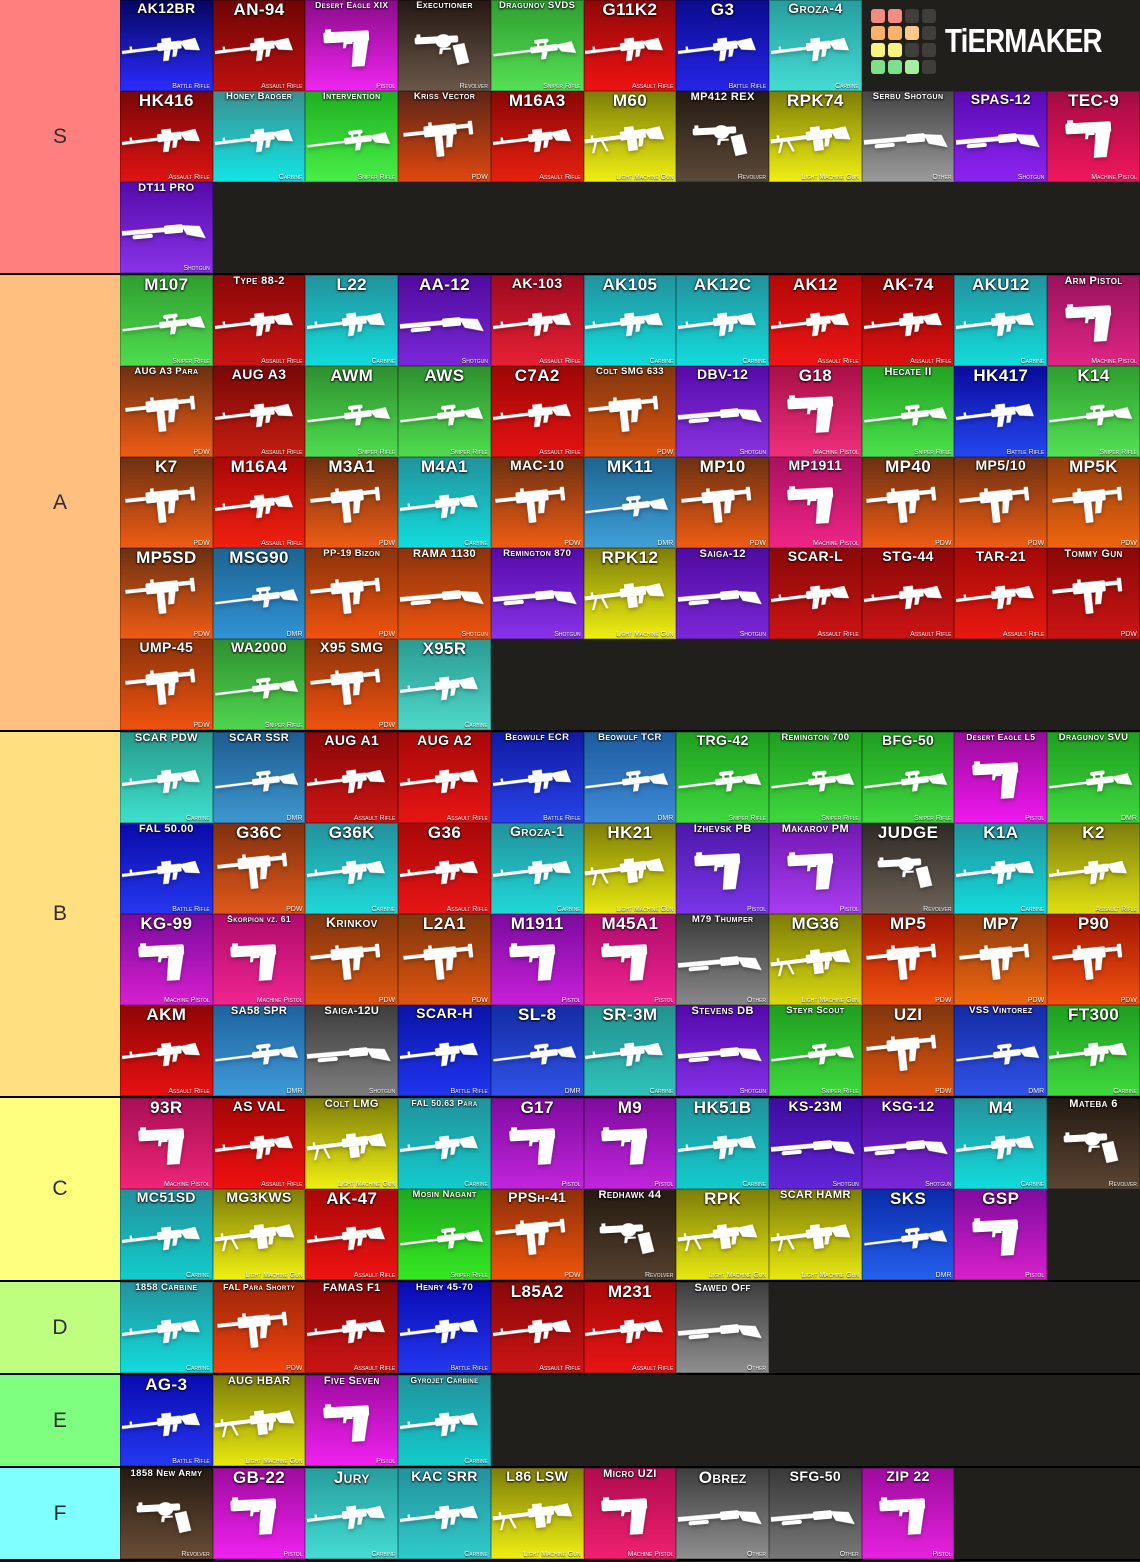  I want to click on weapon-tile: C7A2 Assault Rifle, so click(537, 411).